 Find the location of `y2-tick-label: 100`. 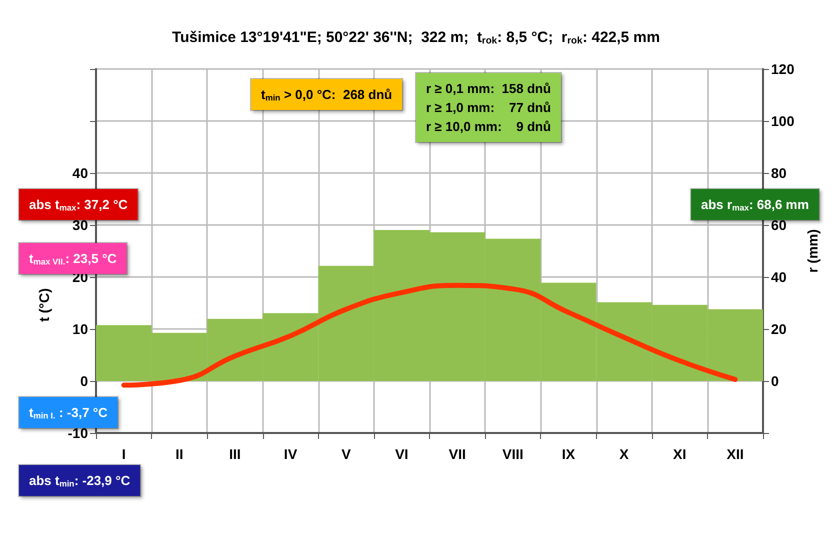

y2-tick-label: 100 is located at coordinates (783, 121).